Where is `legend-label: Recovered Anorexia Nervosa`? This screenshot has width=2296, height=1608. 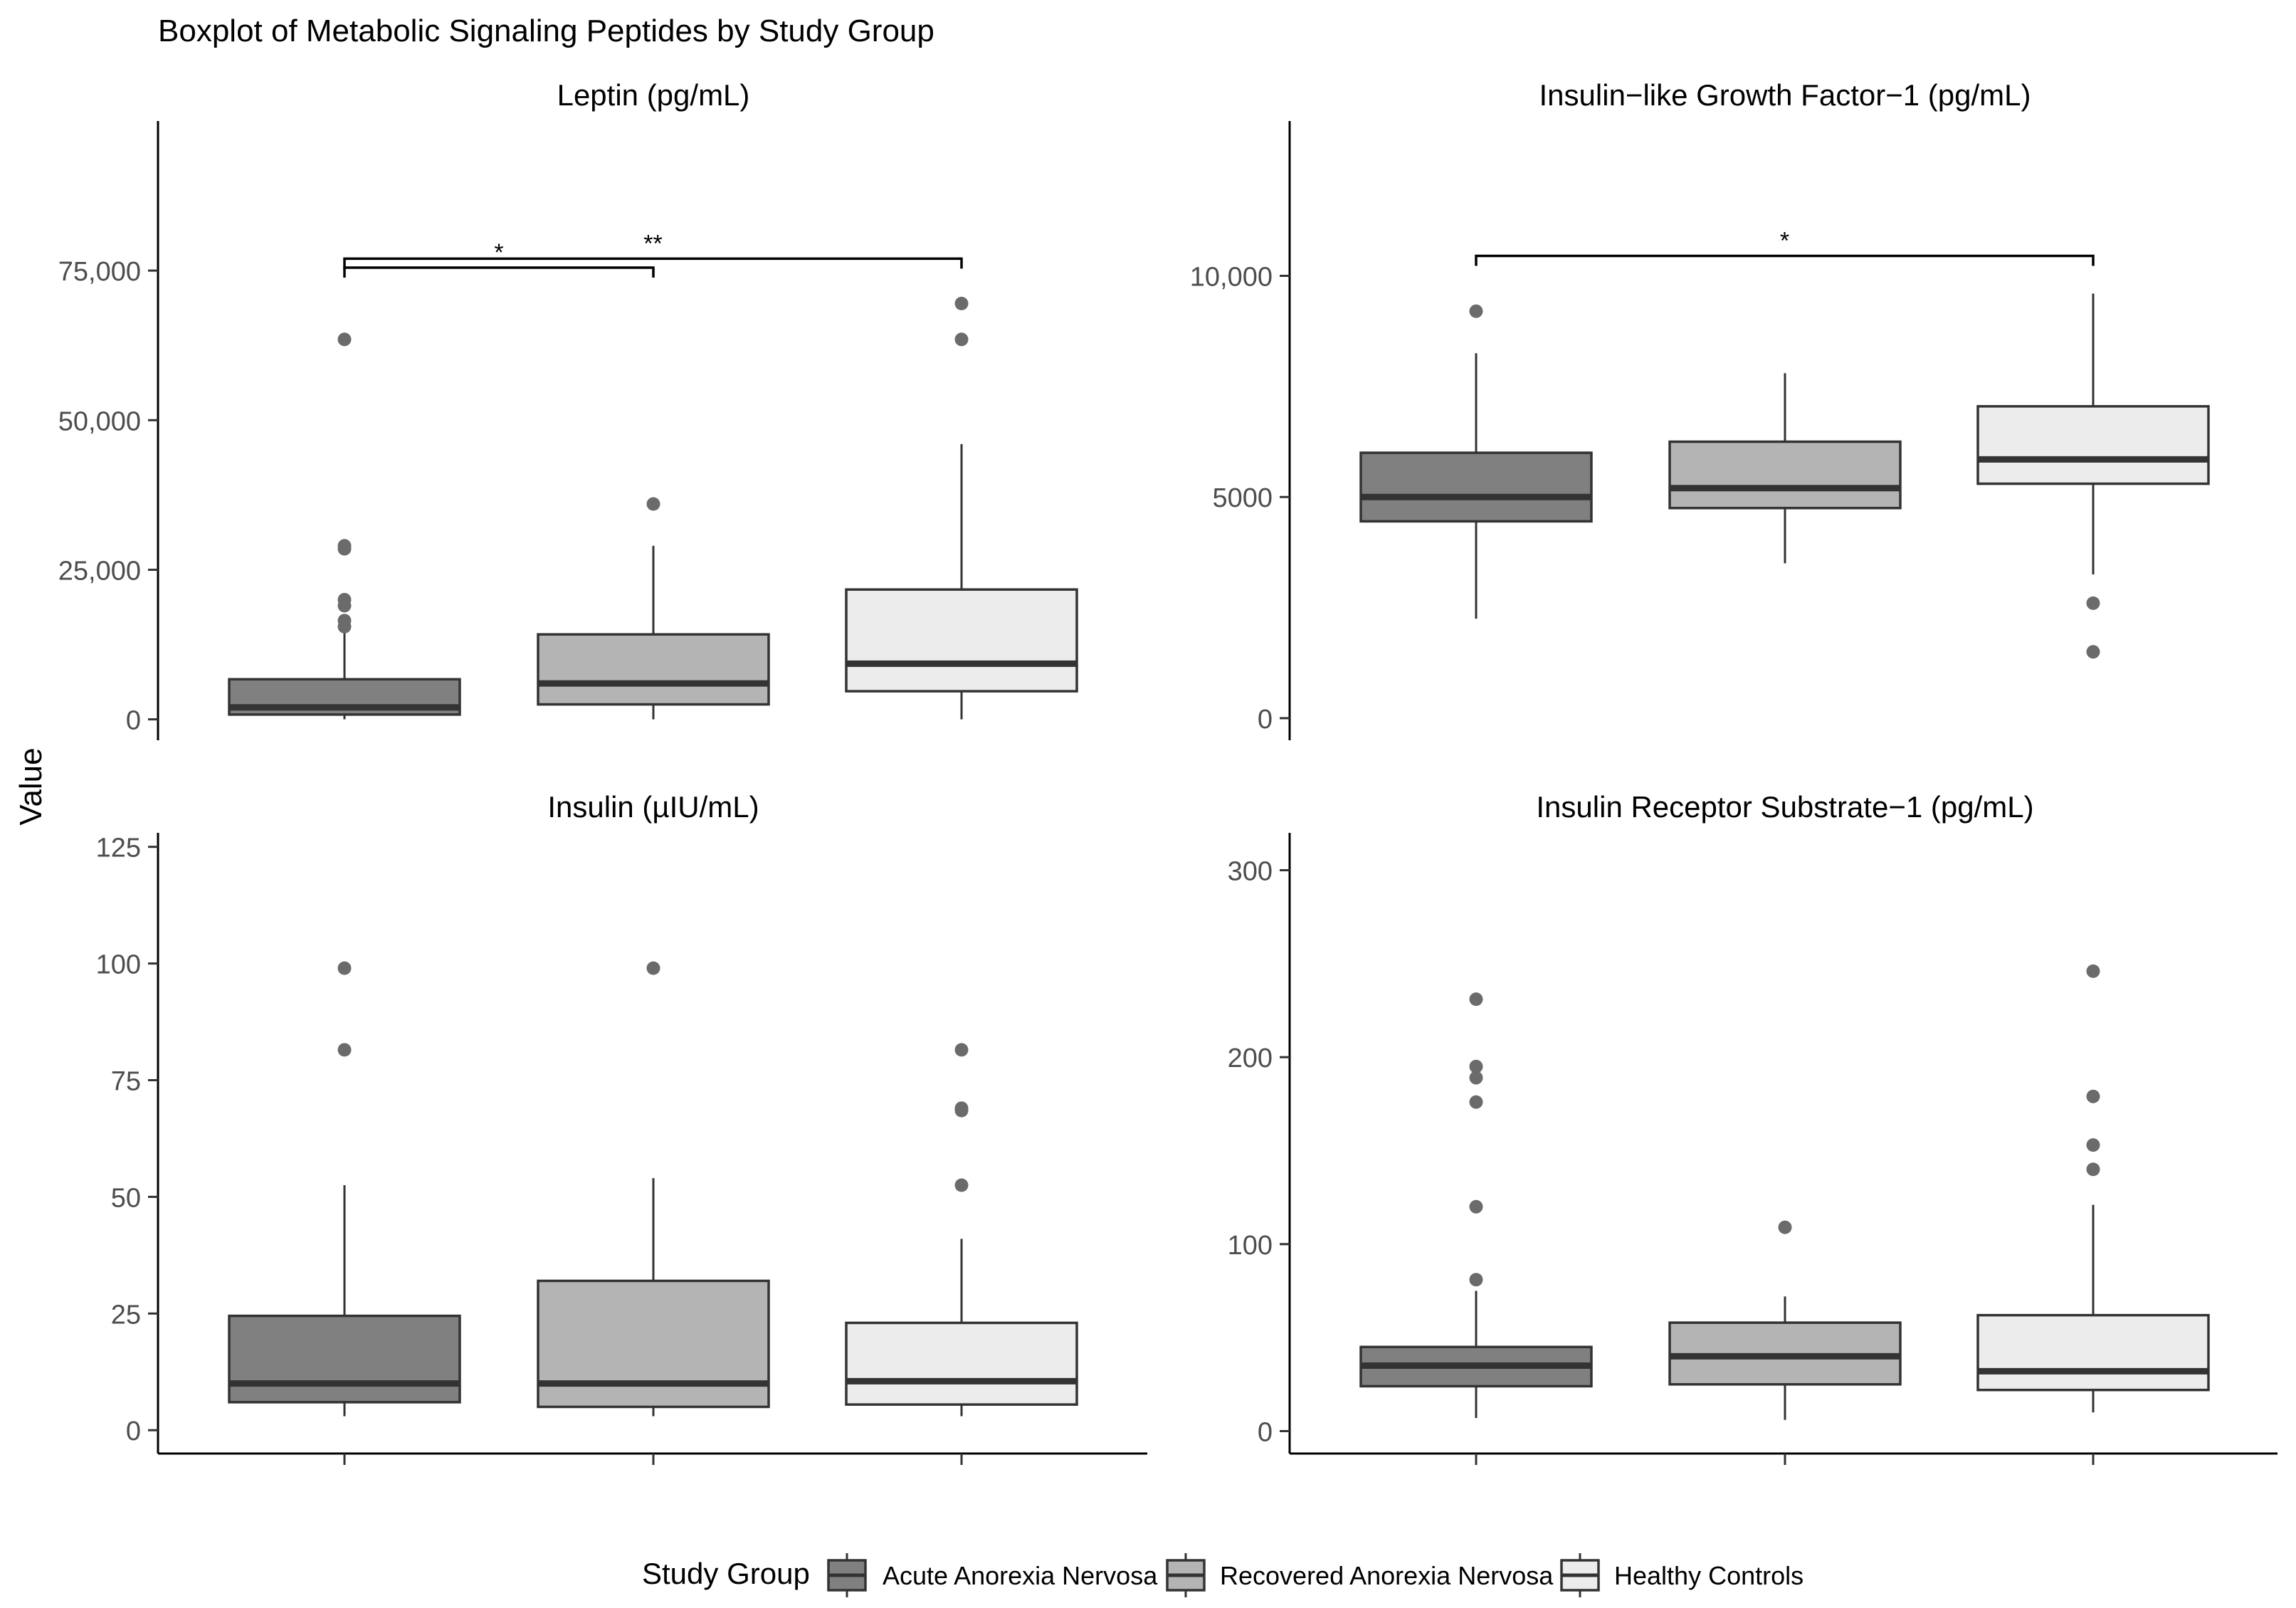
legend-label: Recovered Anorexia Nervosa is located at coordinates (1387, 1576).